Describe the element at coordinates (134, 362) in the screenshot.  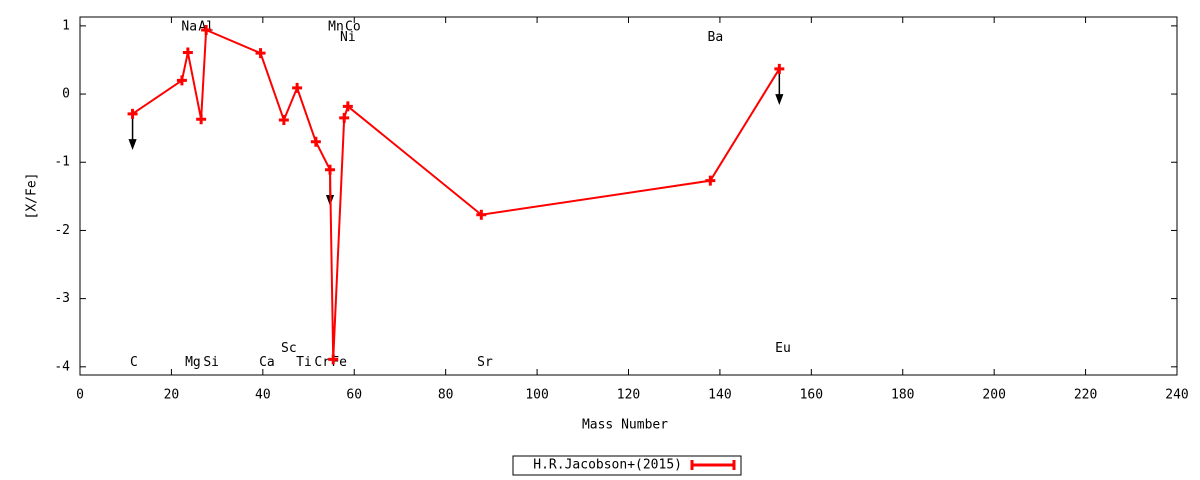
I see `element-label: C` at that location.